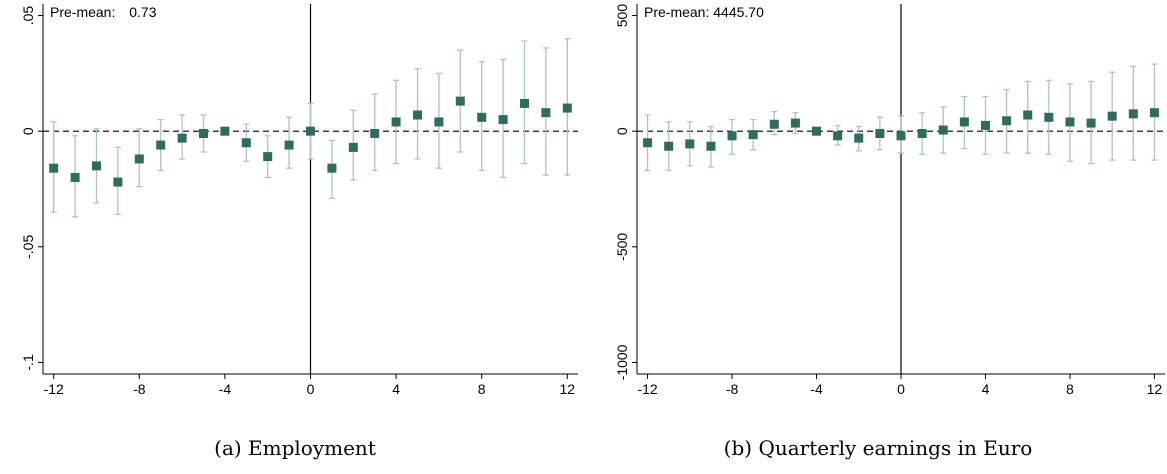  What do you see at coordinates (622, 247) in the screenshot?
I see `y-tick-label: -500` at bounding box center [622, 247].